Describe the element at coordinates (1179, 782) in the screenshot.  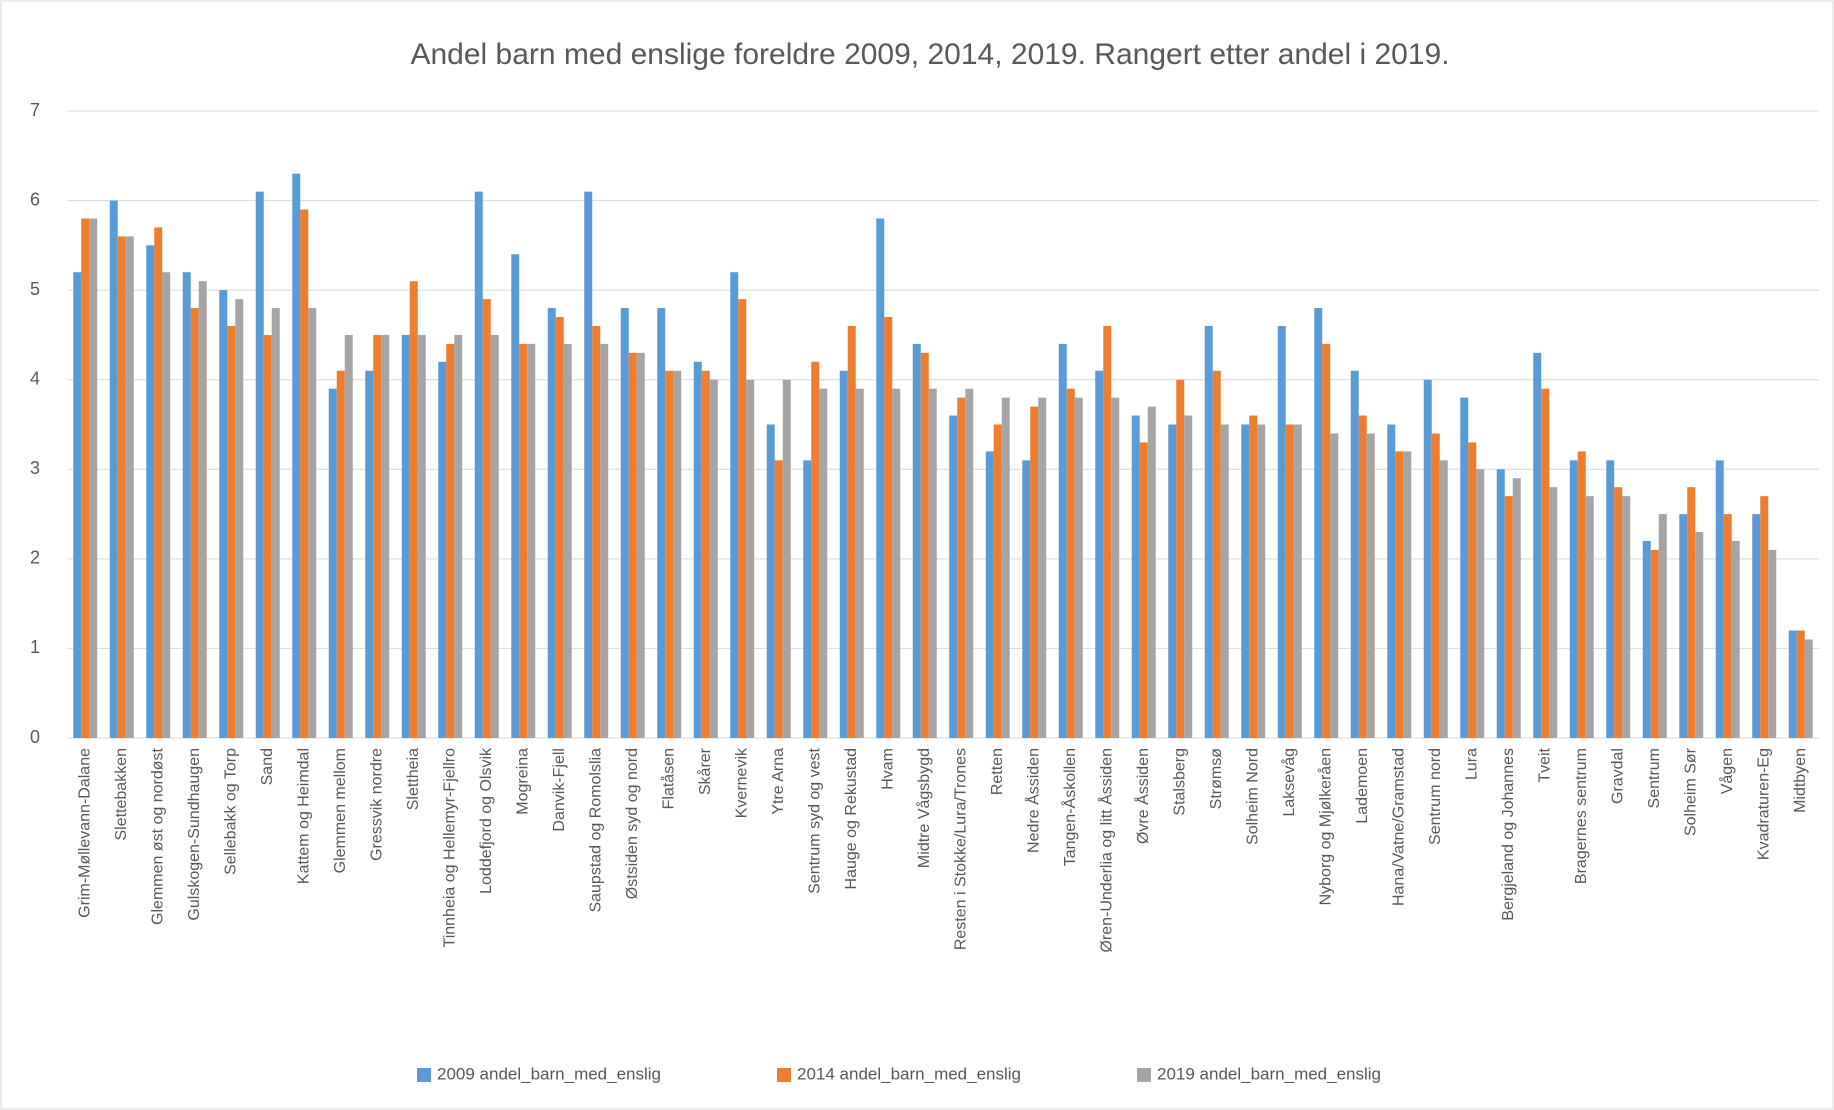
I see `x-tick-label: Stalsberg` at that location.